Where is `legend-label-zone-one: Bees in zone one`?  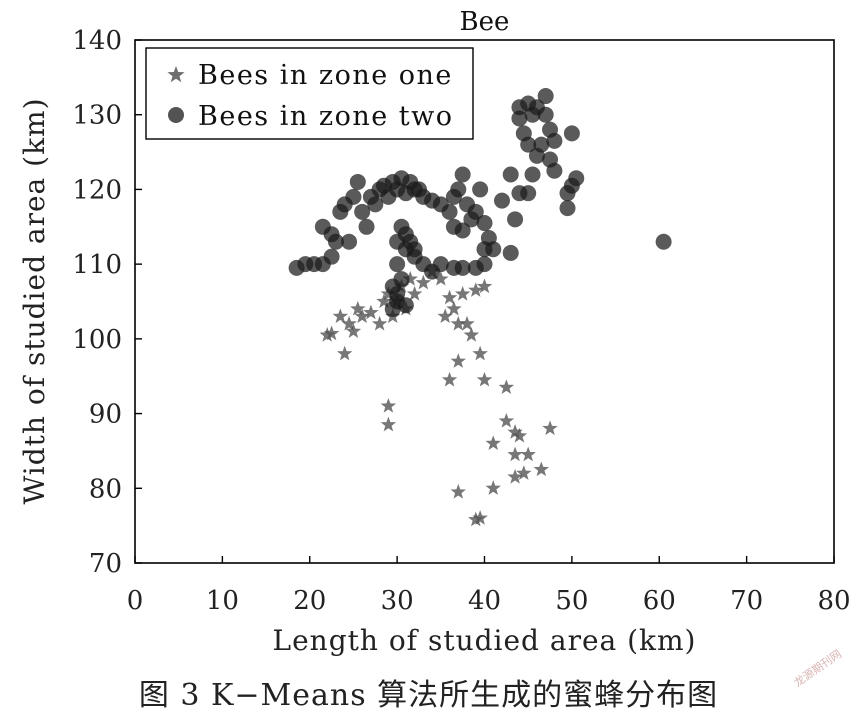
legend-label-zone-one: Bees in zone one is located at coordinates (325, 75).